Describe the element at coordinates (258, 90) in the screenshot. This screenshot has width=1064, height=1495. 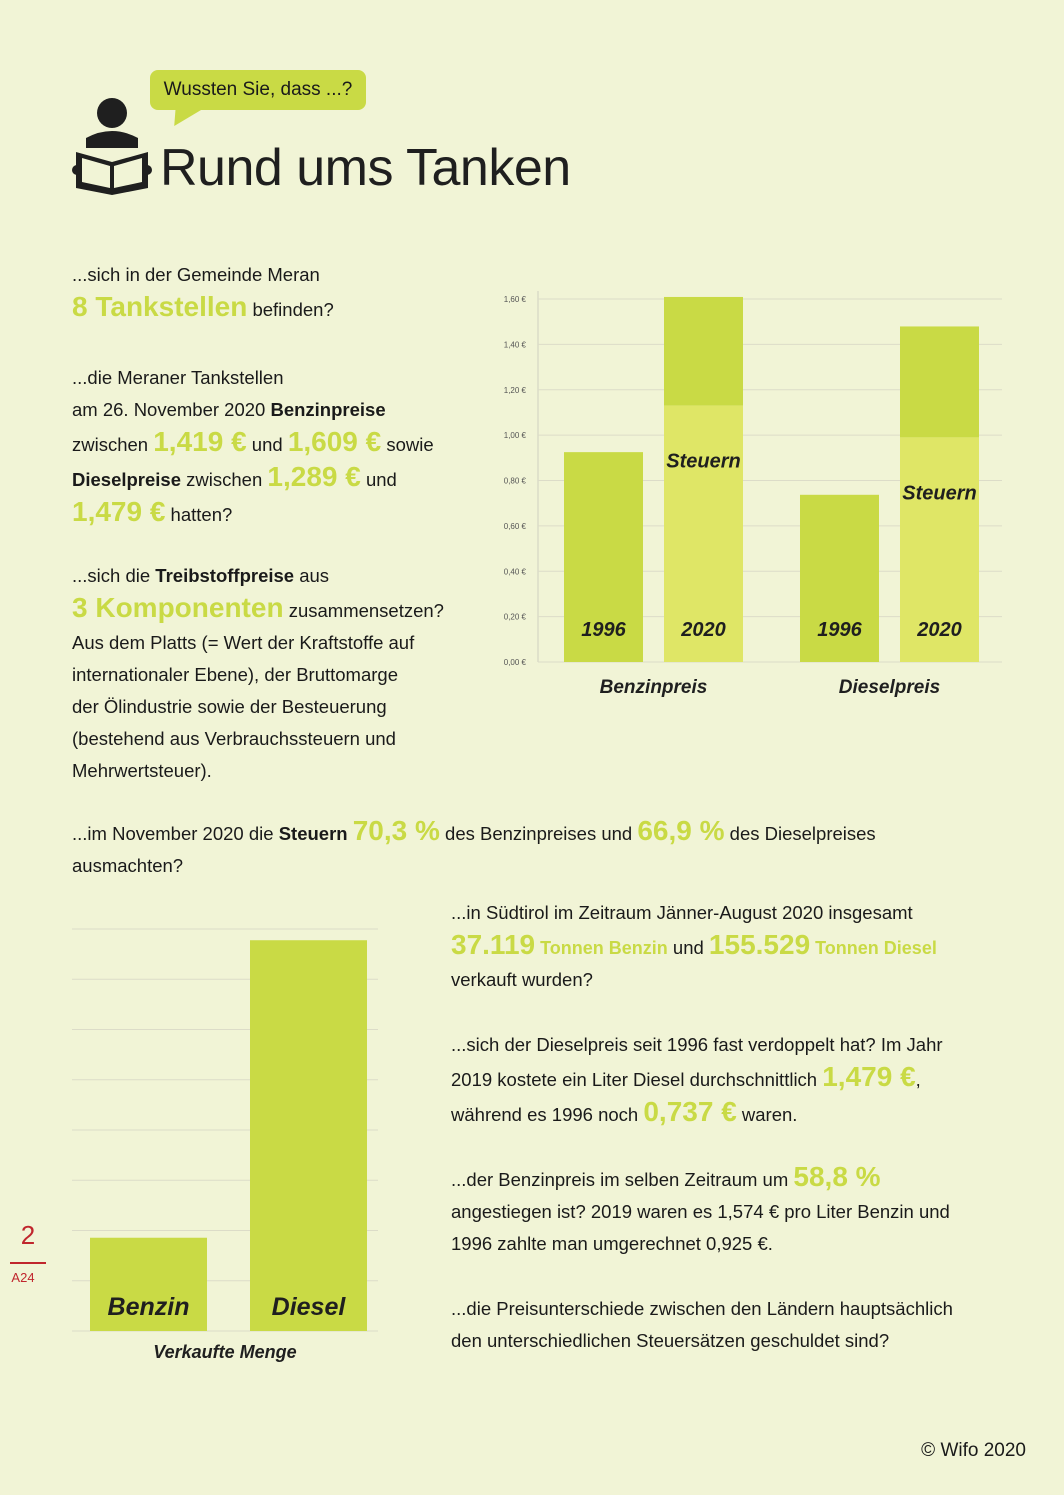
I see `speech-bubble: Wussten Sie, dass ...?` at that location.